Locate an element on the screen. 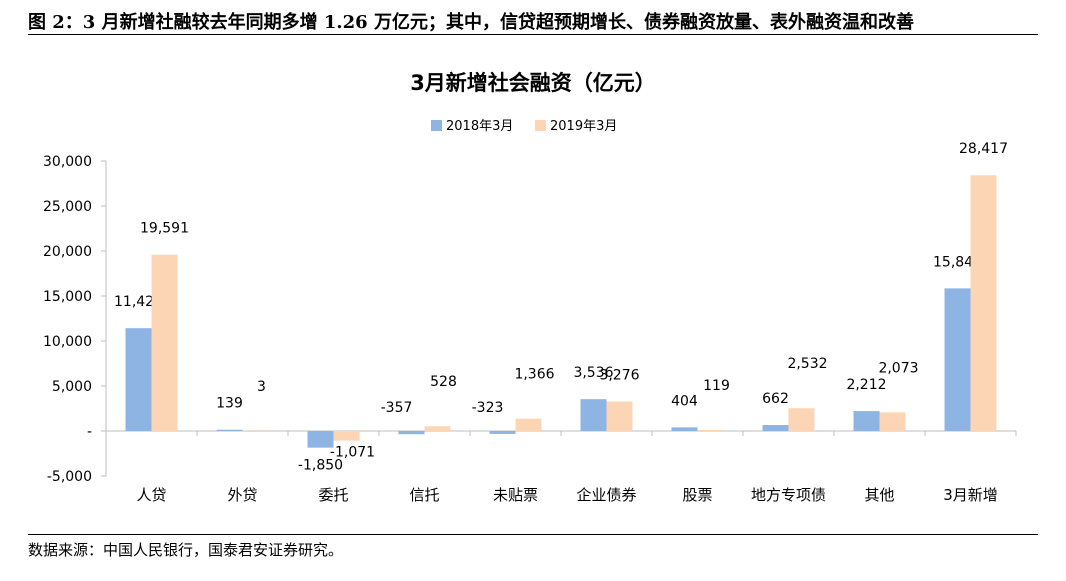 Image resolution: width=1066 pixels, height=581 pixels. data-label-2019: 528 is located at coordinates (443, 382).